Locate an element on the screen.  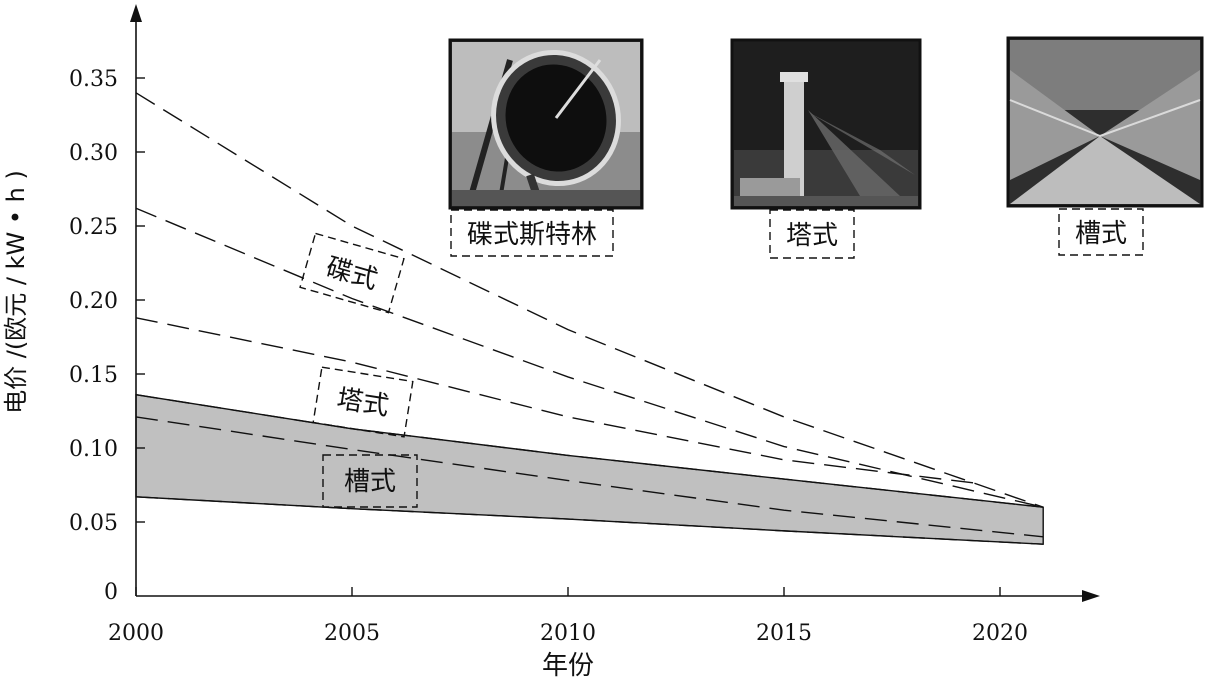
label-trough: 槽式 is located at coordinates (370, 481).